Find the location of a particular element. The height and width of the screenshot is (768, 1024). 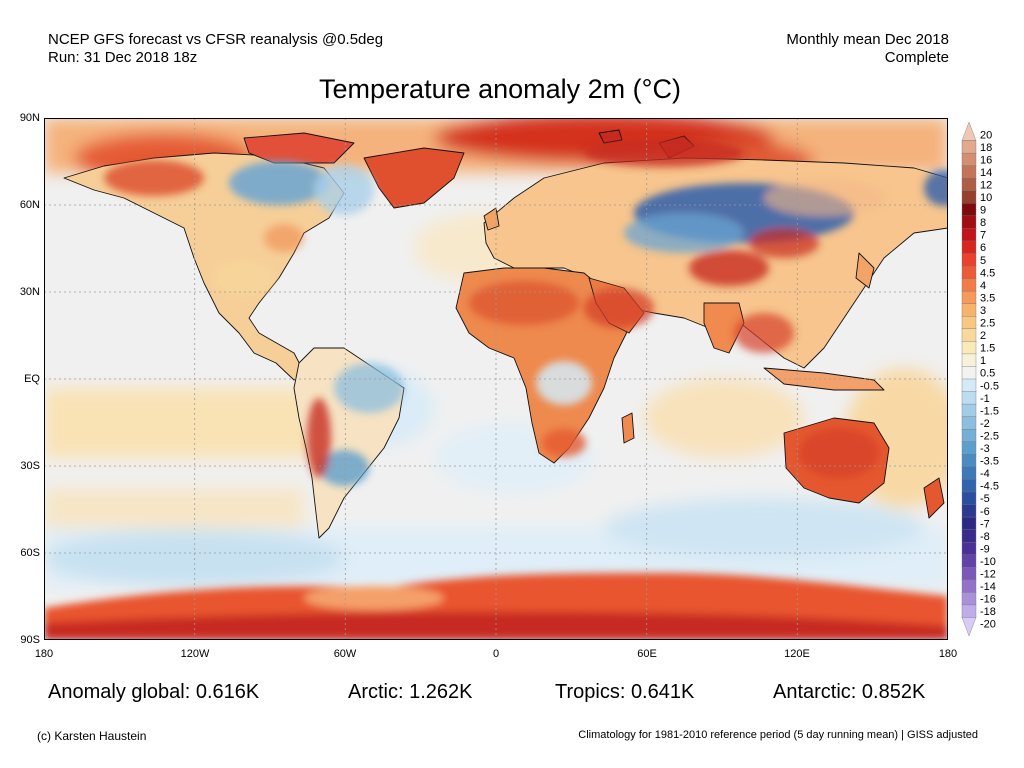

header-status: Complete is located at coordinates (916, 57).